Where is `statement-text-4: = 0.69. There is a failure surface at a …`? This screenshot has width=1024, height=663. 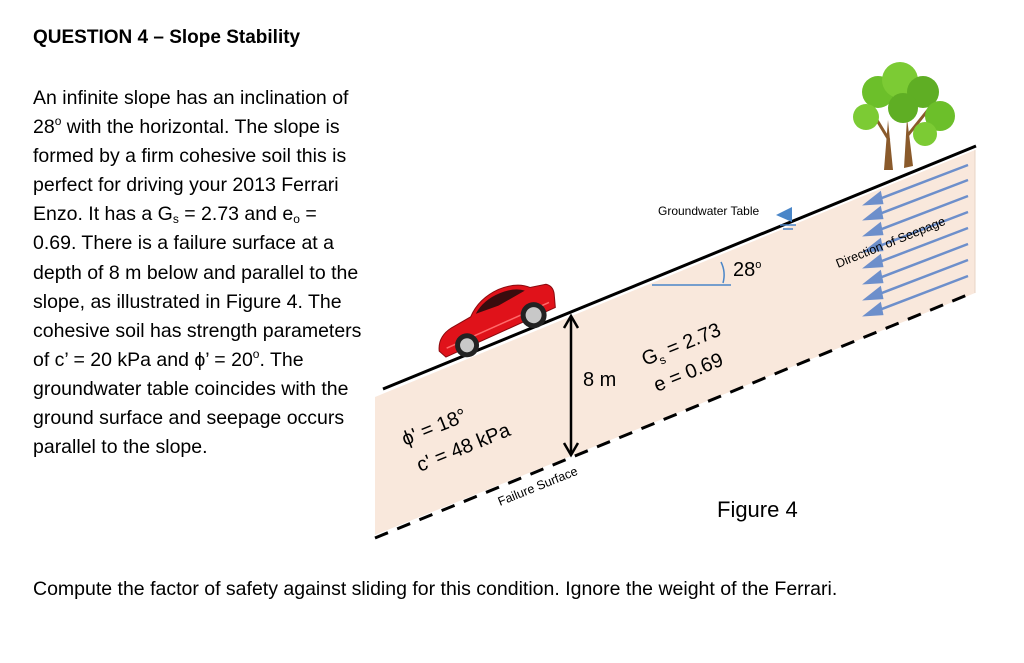 statement-text-4: = 0.69. There is a failure surface at a … is located at coordinates (197, 287).